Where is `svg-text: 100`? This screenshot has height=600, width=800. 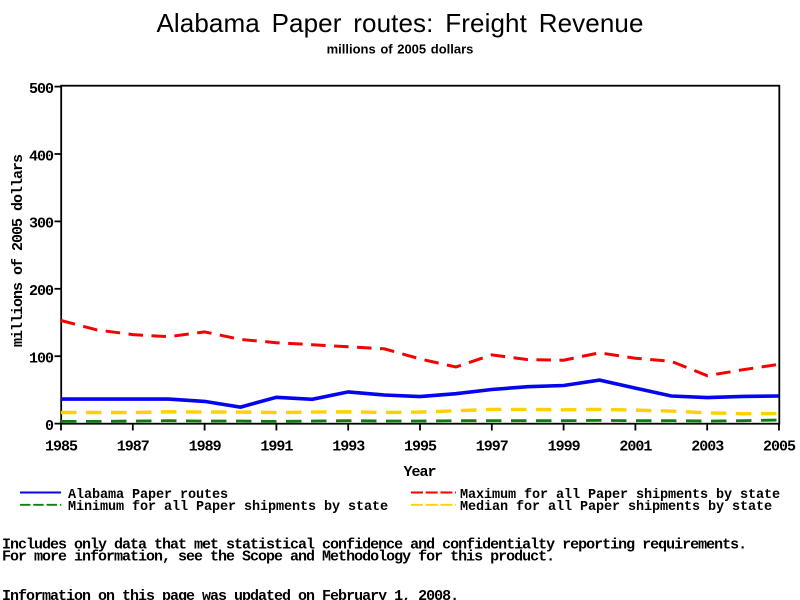
svg-text: 100 is located at coordinates (41, 359).